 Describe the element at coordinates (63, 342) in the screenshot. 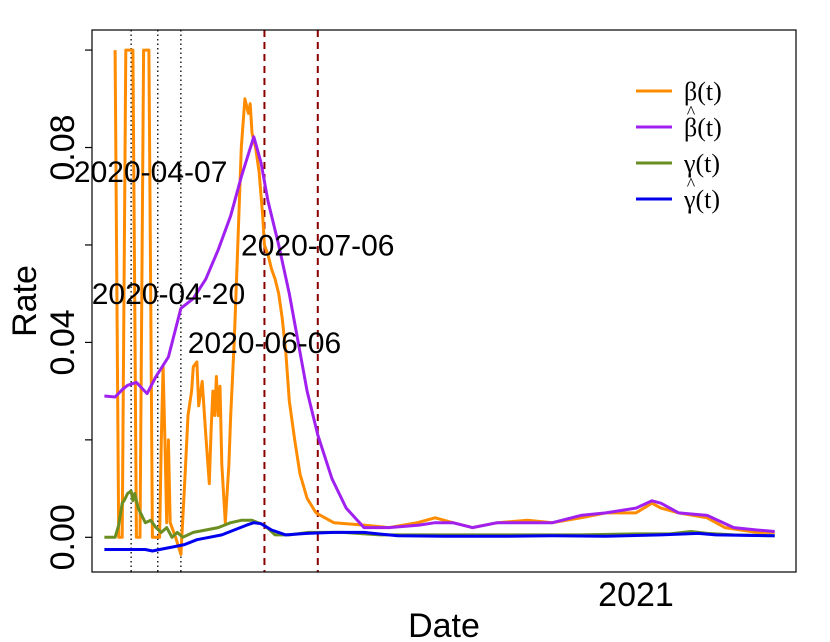

I see `y-tick-label-1: 0.04` at that location.